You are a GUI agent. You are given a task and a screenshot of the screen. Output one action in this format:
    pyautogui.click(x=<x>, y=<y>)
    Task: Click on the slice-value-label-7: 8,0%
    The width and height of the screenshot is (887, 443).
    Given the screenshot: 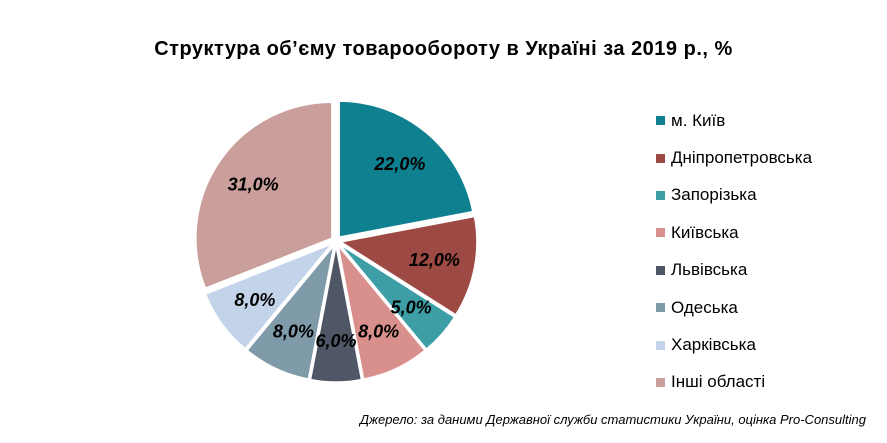 What is the action you would take?
    pyautogui.click(x=254, y=300)
    